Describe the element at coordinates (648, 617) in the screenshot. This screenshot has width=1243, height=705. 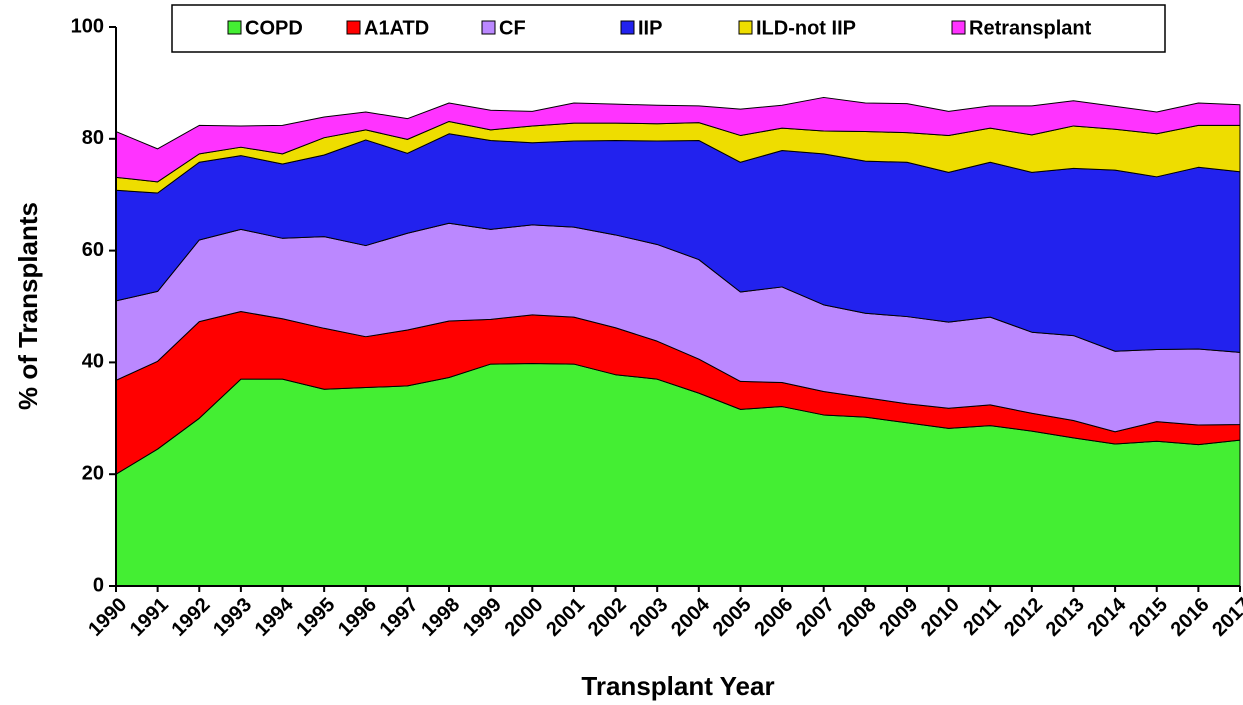
I see `x-tick-label: 2003` at that location.